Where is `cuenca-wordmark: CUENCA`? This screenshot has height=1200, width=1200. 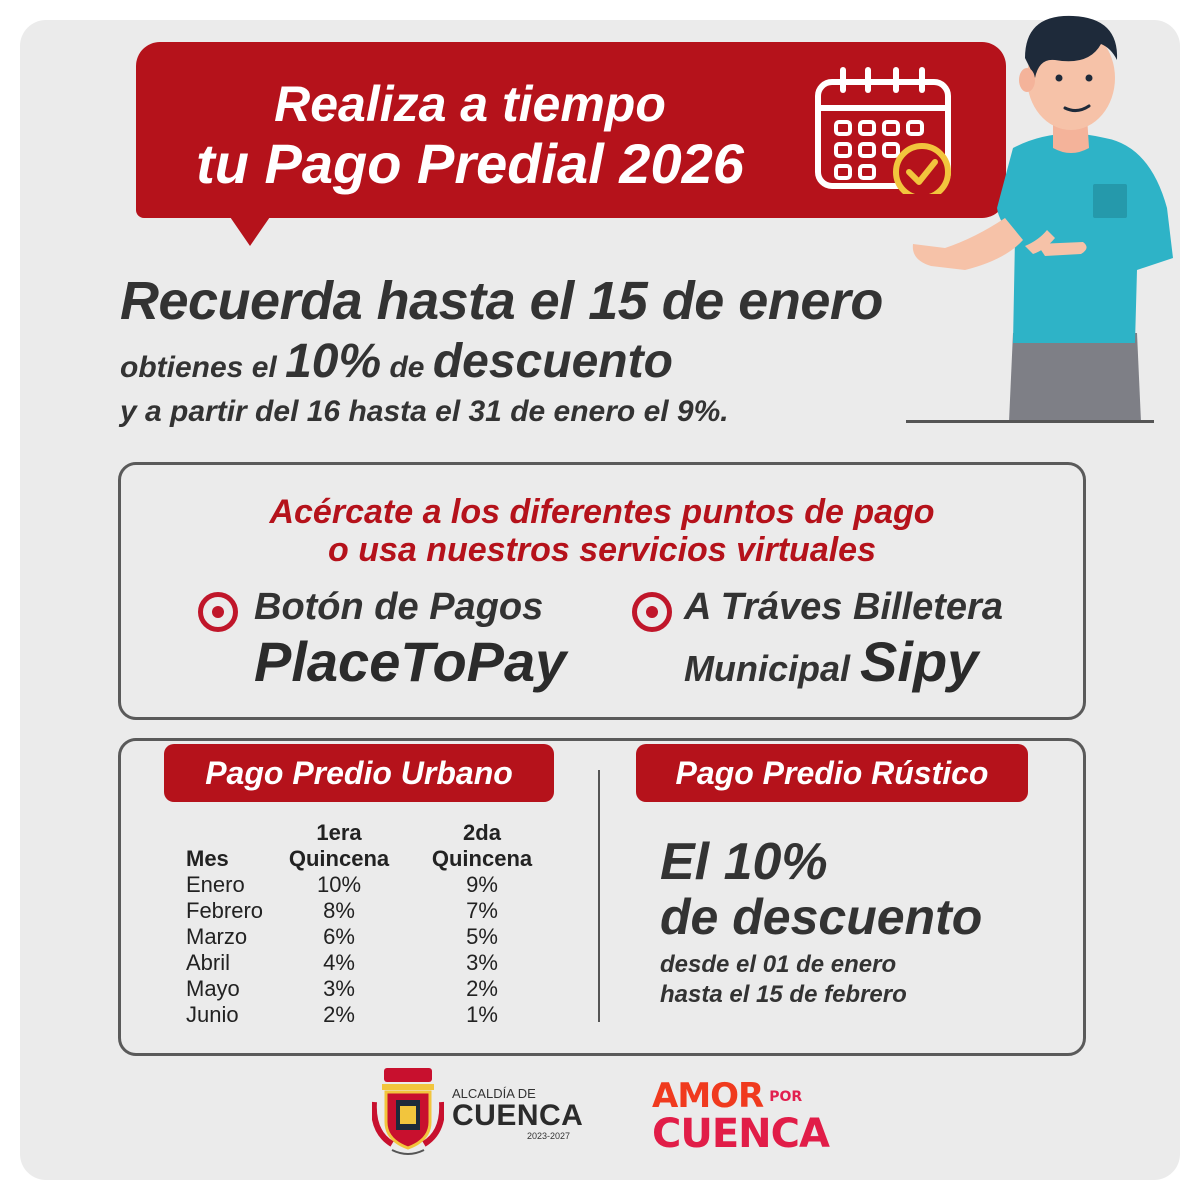
cuenca-wordmark: CUENCA is located at coordinates (518, 1115).